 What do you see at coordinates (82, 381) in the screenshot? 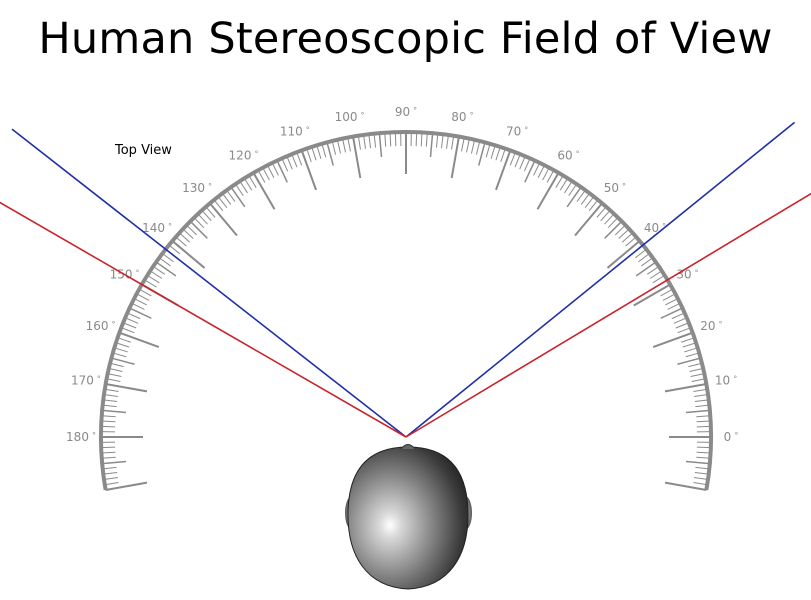
I see `degree-value: 170` at bounding box center [82, 381].